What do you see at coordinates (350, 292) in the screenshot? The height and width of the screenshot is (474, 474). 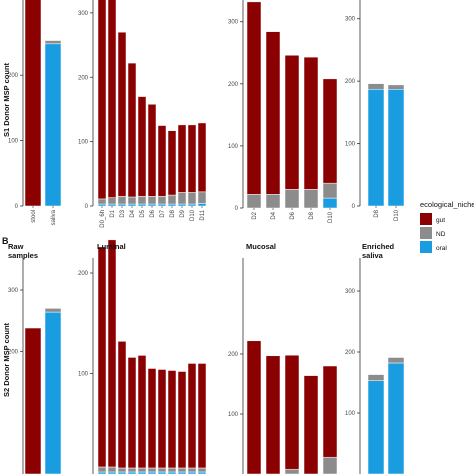 I see `panel-s2-enriched-saliva-ytick-label: 300` at bounding box center [350, 292].